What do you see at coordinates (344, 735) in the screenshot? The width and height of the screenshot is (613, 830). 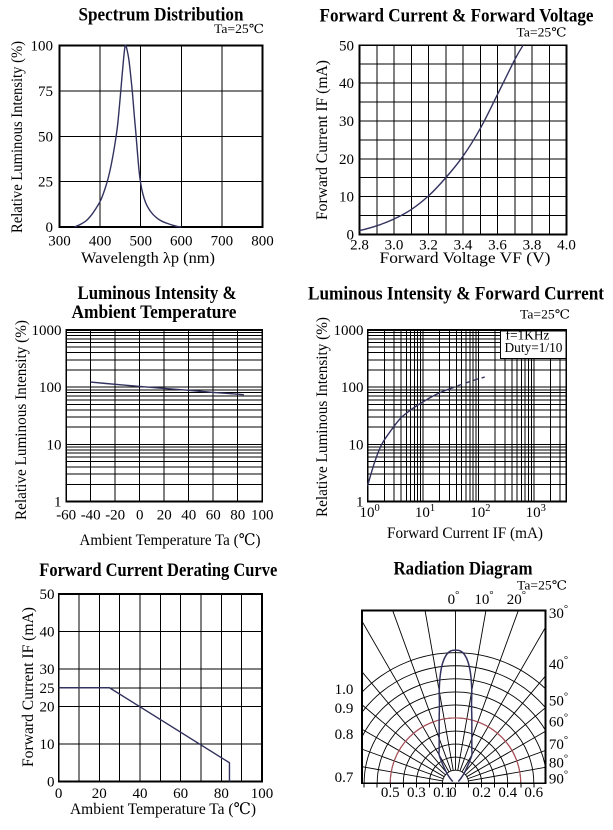 I see `polar-left-label: 0.8` at bounding box center [344, 735].